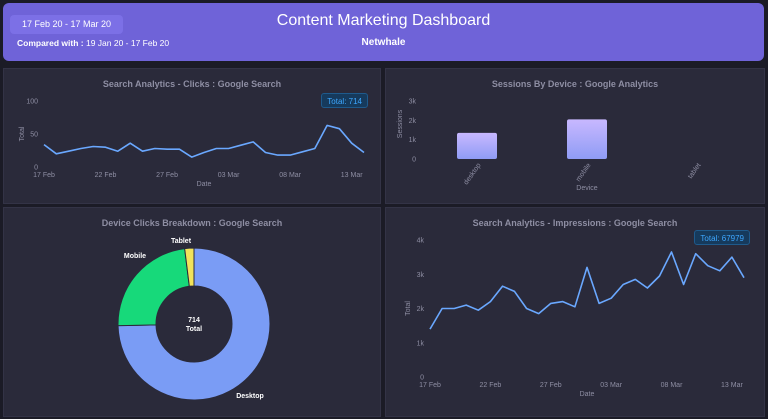 This screenshot has height=419, width=768. Describe the element at coordinates (383, 20) in the screenshot. I see `page-title: Content Marketing Dashboard` at that location.